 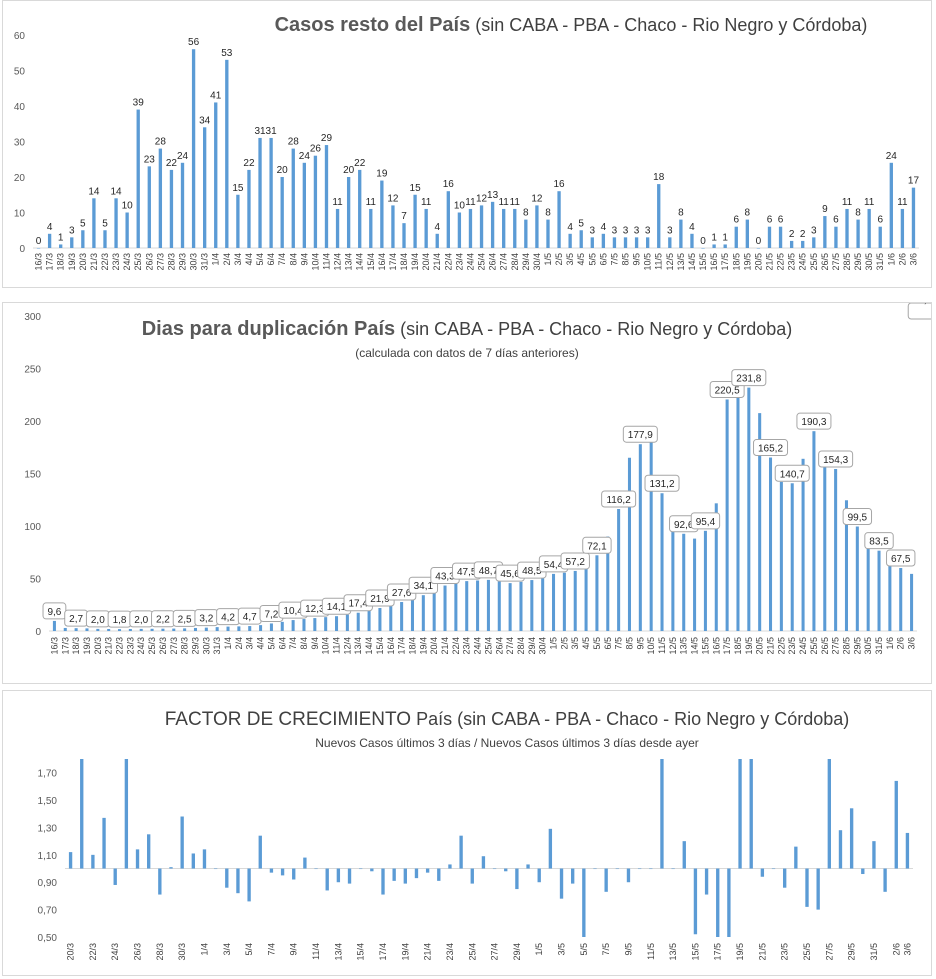 I want to click on data-label: 45,6, so click(x=510, y=574).